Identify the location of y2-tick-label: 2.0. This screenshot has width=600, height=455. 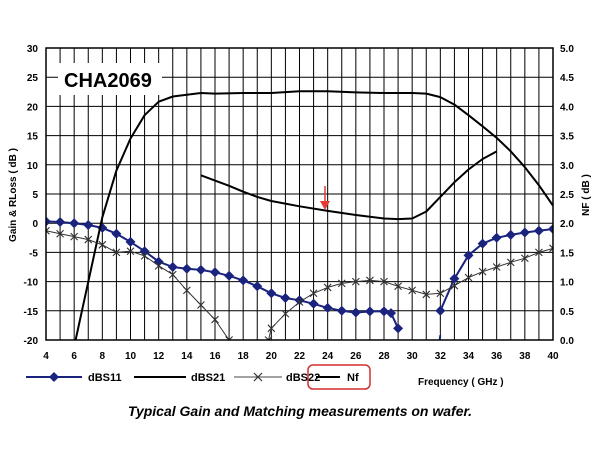
(567, 224).